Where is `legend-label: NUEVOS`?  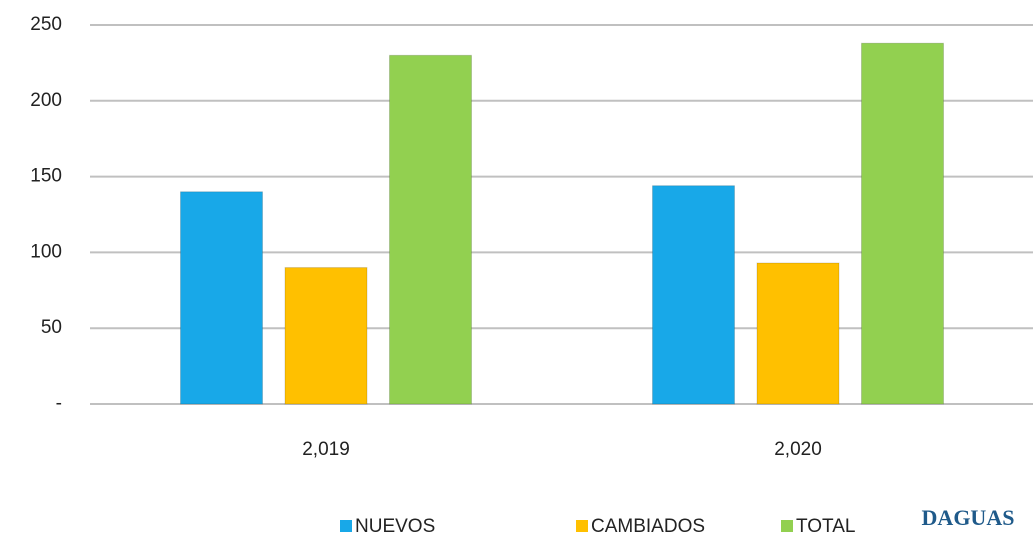
legend-label: NUEVOS is located at coordinates (395, 526).